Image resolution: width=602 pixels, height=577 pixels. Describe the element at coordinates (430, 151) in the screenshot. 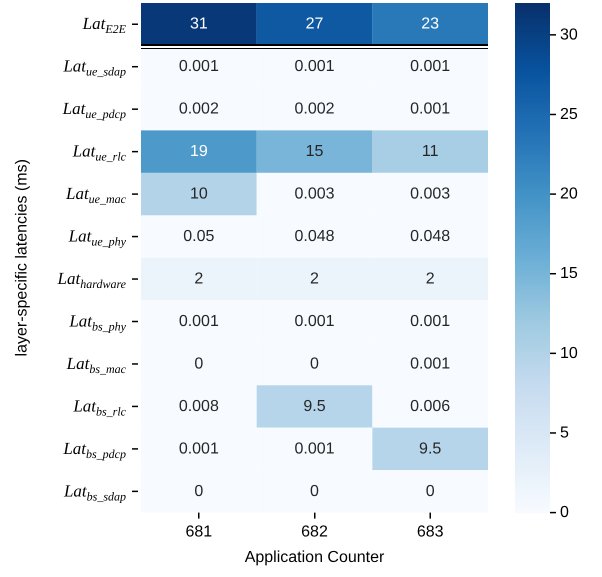

I see `data-label: 11` at that location.